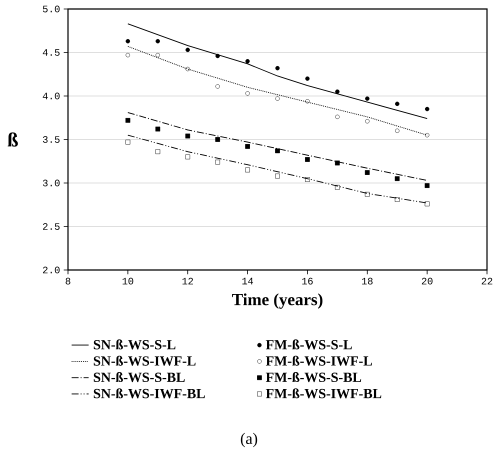  I want to click on y-tick-label: 3.0, so click(51, 183).